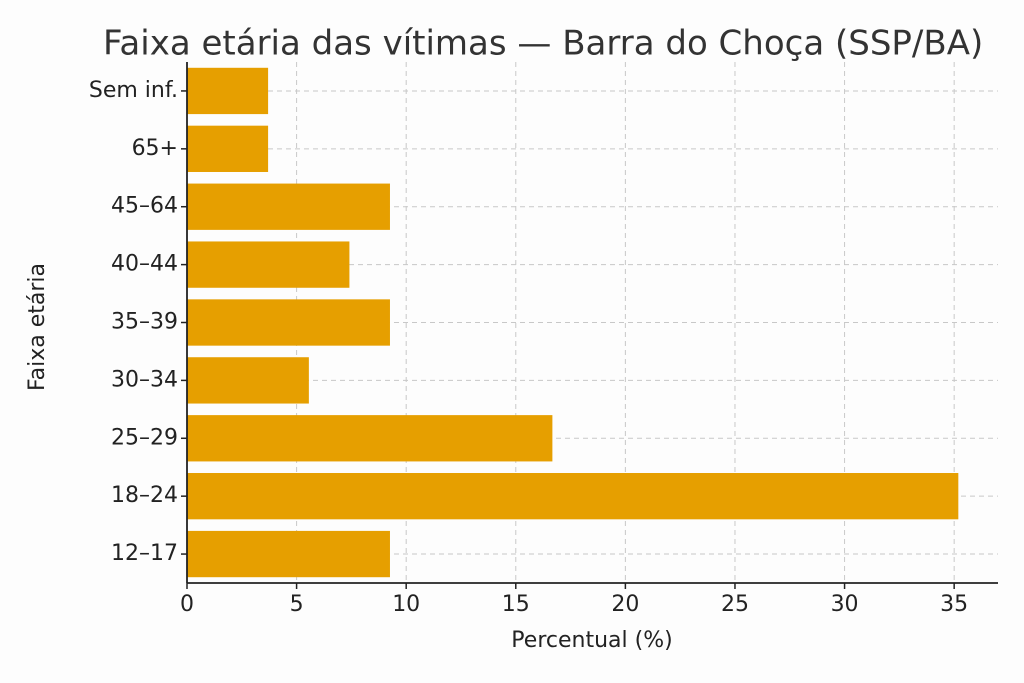 This screenshot has width=1024, height=683. I want to click on y-tick-label: 40–44, so click(144, 264).